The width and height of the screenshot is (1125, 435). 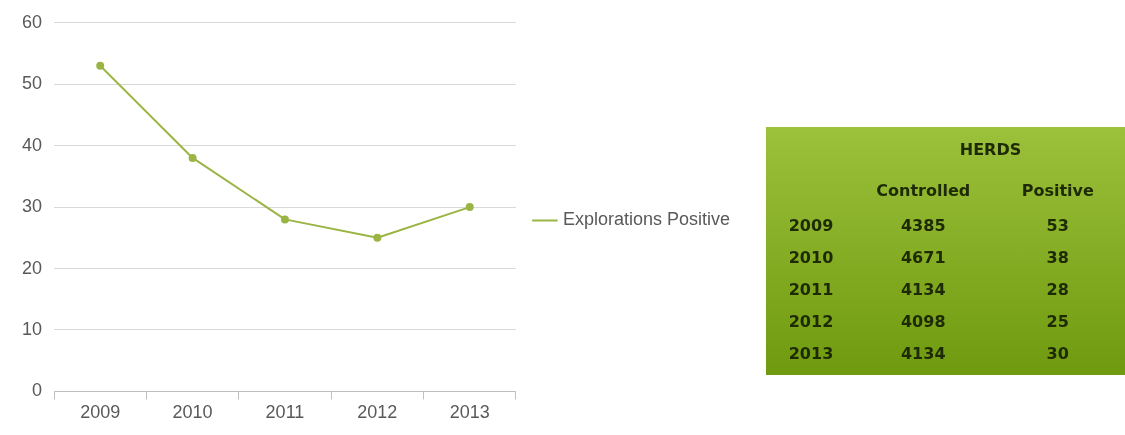 What do you see at coordinates (377, 412) in the screenshot?
I see `x-tick-label: 2012` at bounding box center [377, 412].